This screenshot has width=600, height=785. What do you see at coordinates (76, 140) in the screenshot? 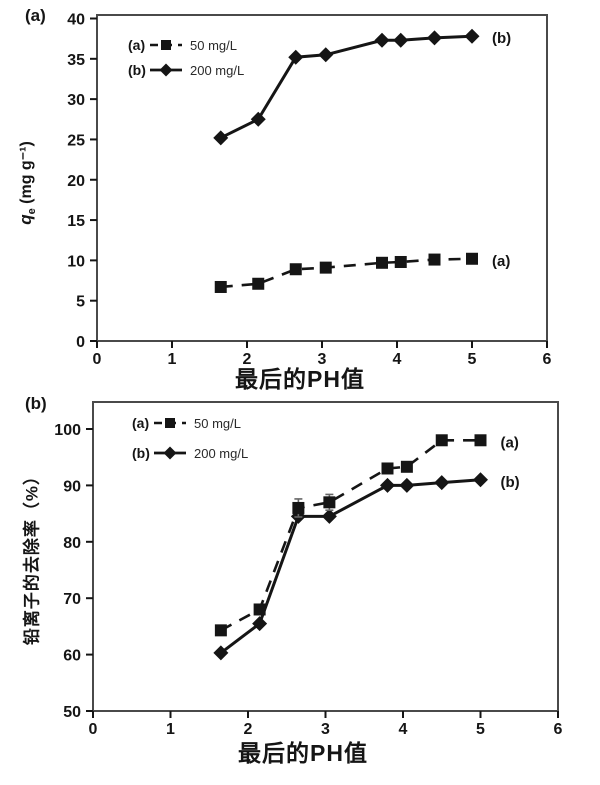
I see `y-tick-label: 25` at bounding box center [76, 140].